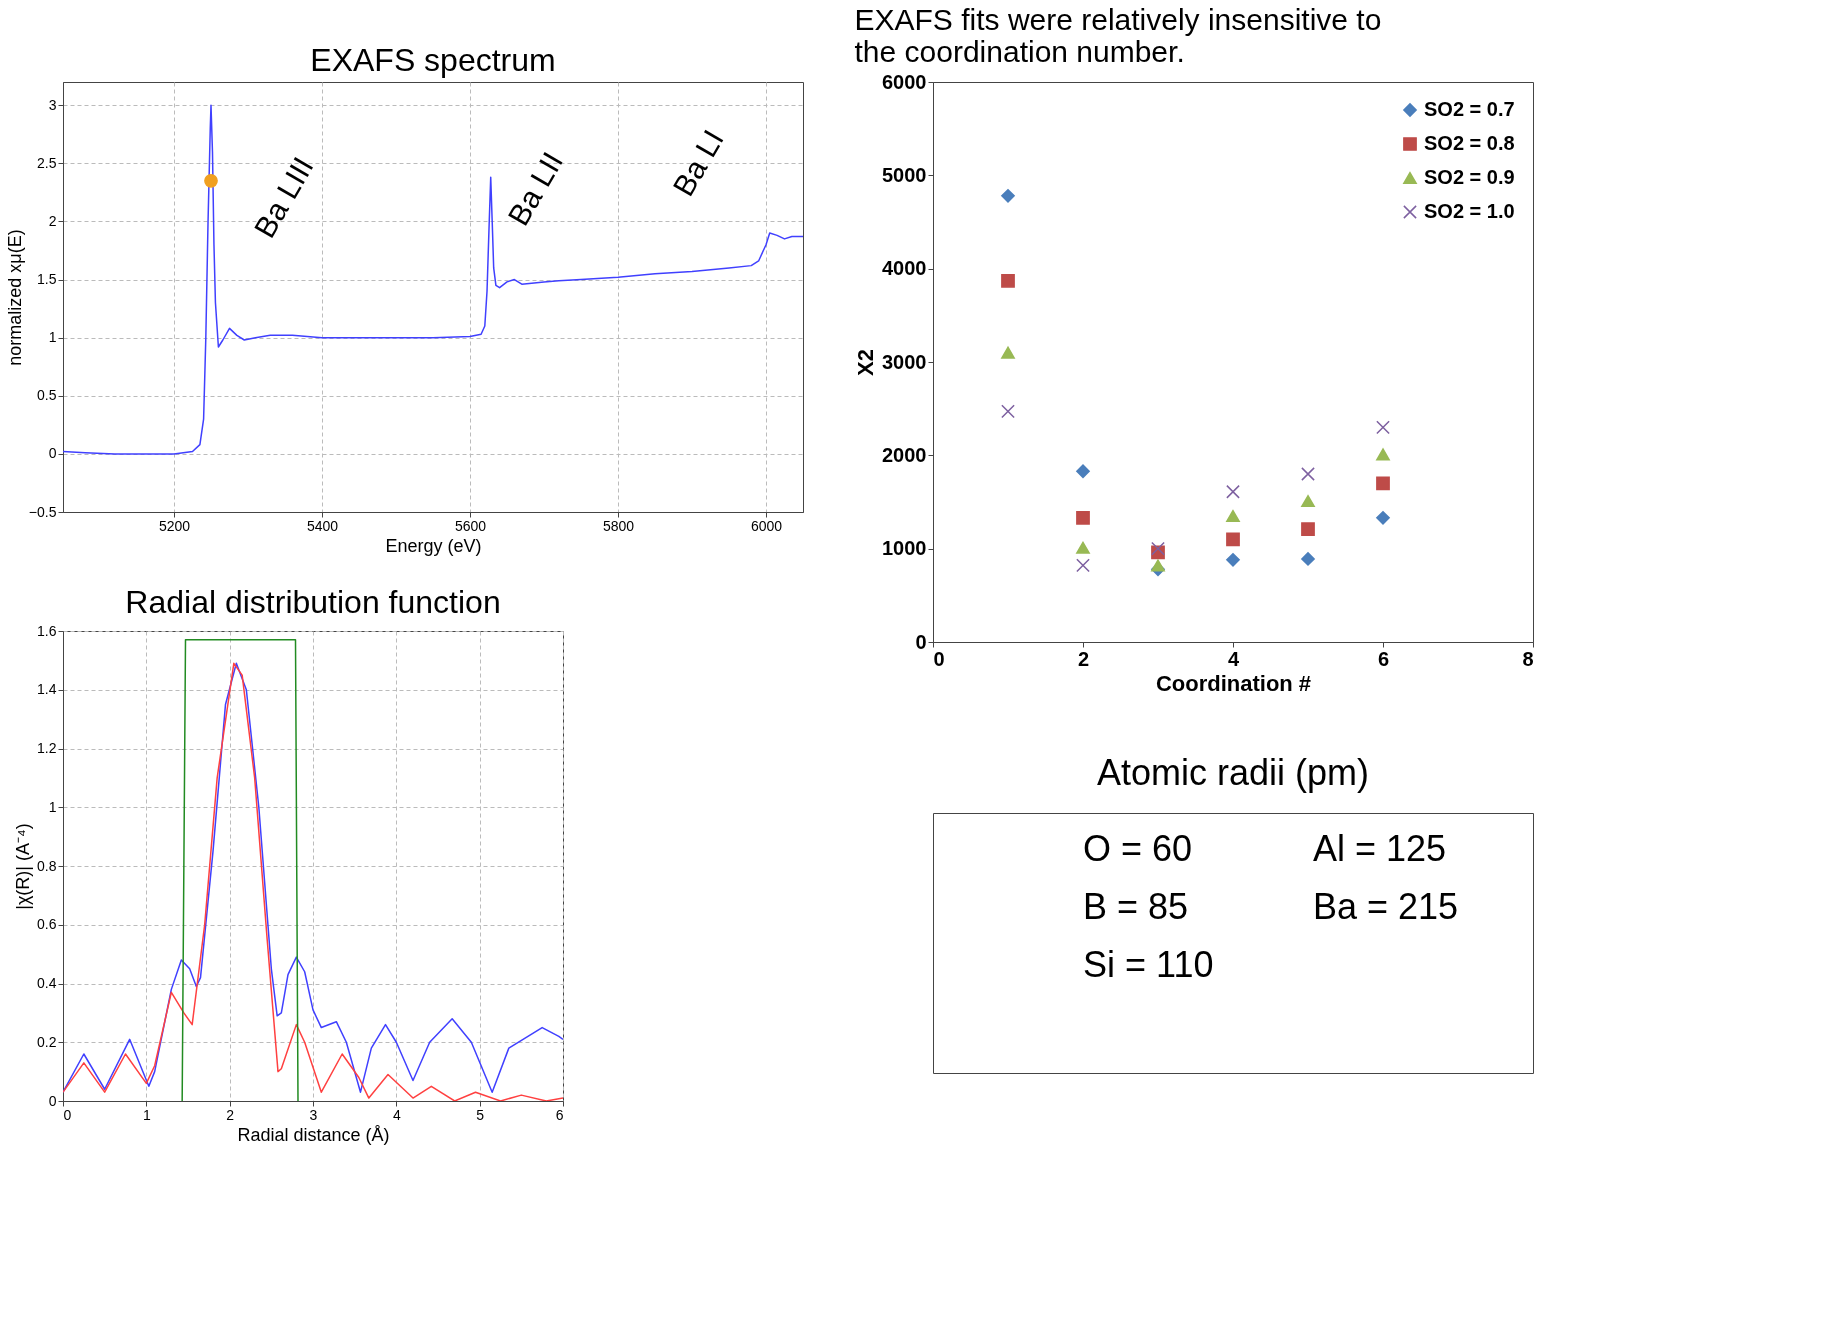 The width and height of the screenshot is (1836, 1321). I want to click on x-tick-label: 5600, so click(470, 525).